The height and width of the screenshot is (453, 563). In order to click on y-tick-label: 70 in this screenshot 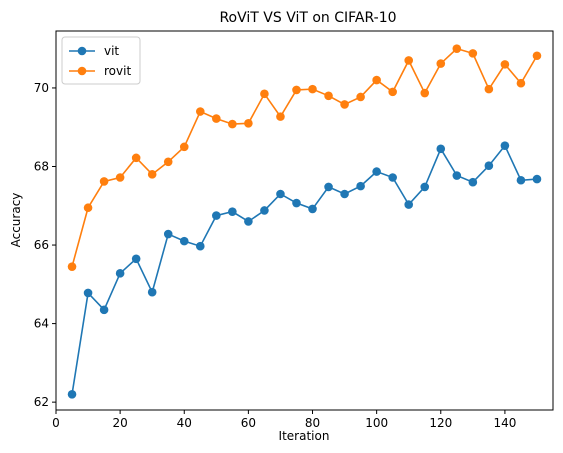, I will do `click(41, 88)`.